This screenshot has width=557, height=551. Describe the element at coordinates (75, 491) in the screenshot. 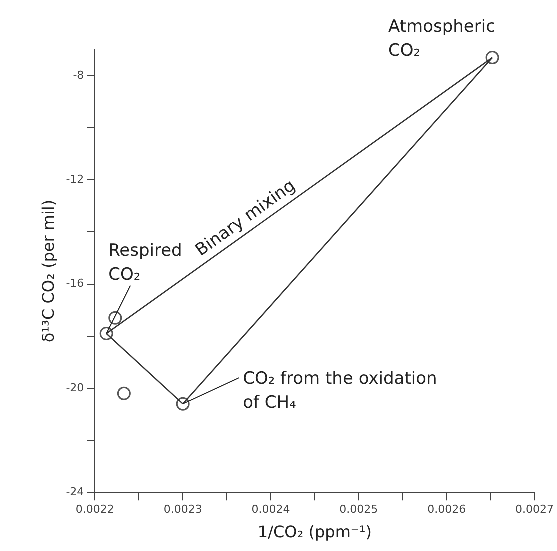

I see `y-tick-label: -24` at that location.